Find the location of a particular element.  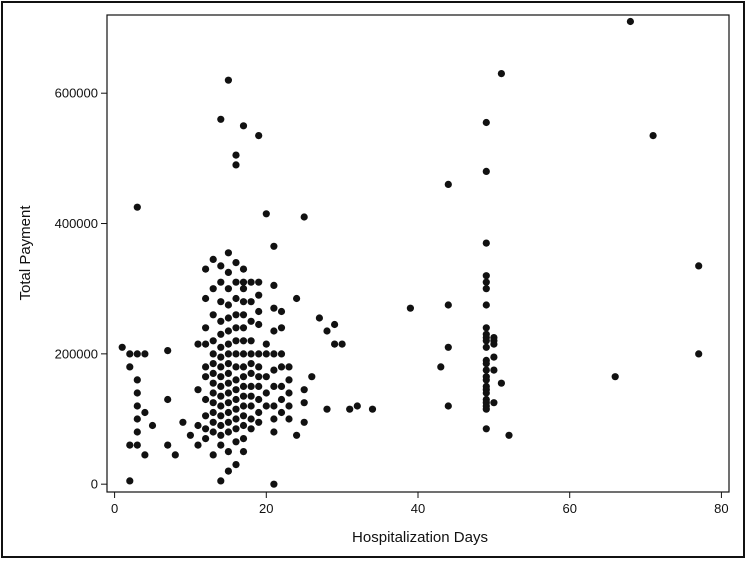

x-tick-label: 0 is located at coordinates (114, 508).